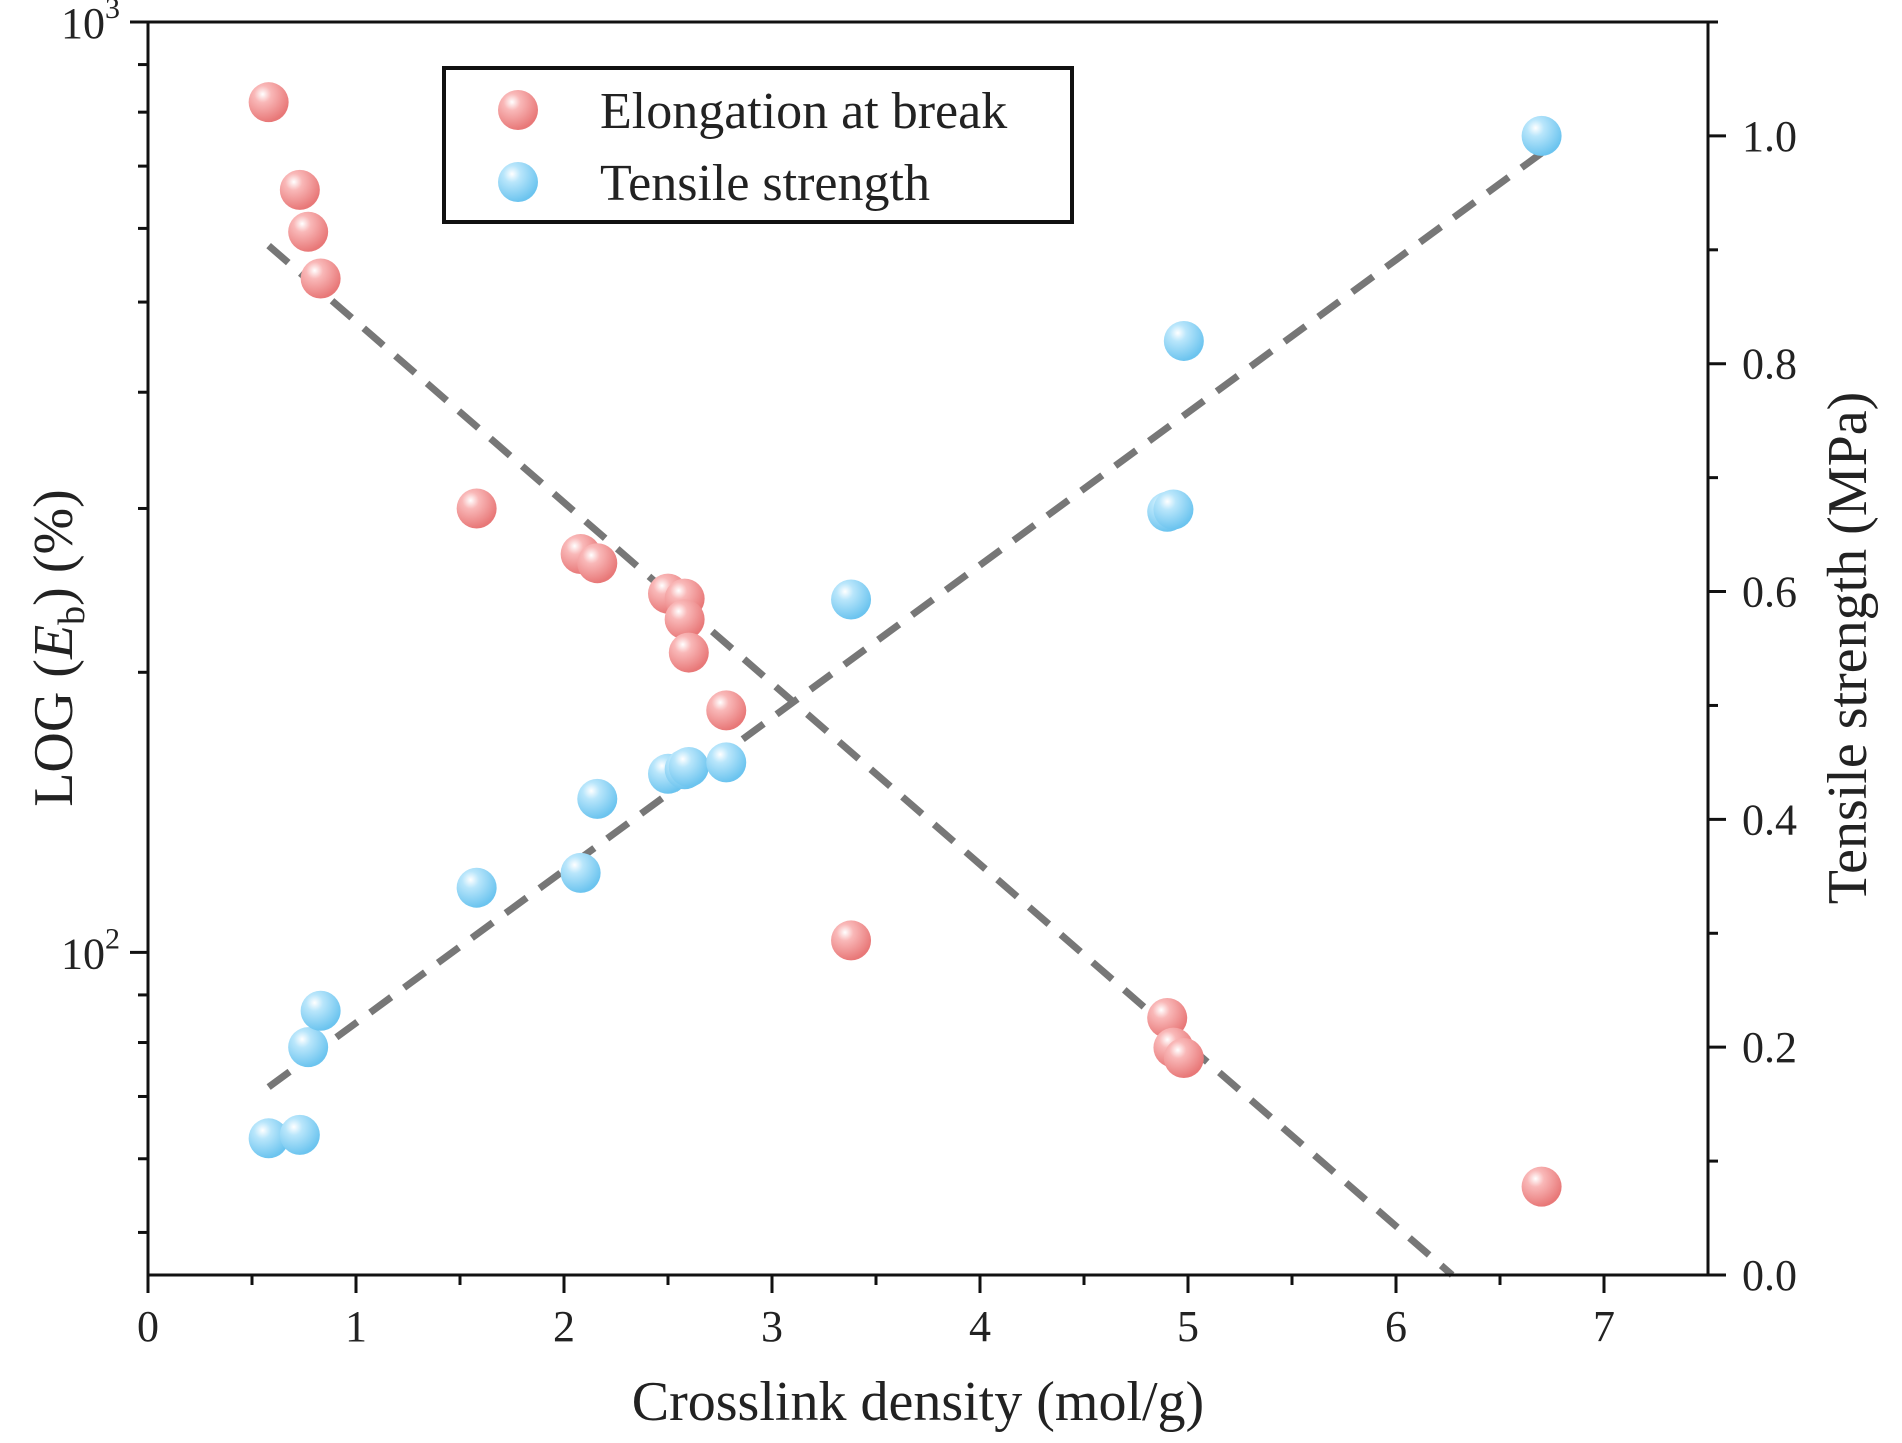 Image resolution: width=1902 pixels, height=1443 pixels. I want to click on x-tick-label: 0, so click(148, 1326).